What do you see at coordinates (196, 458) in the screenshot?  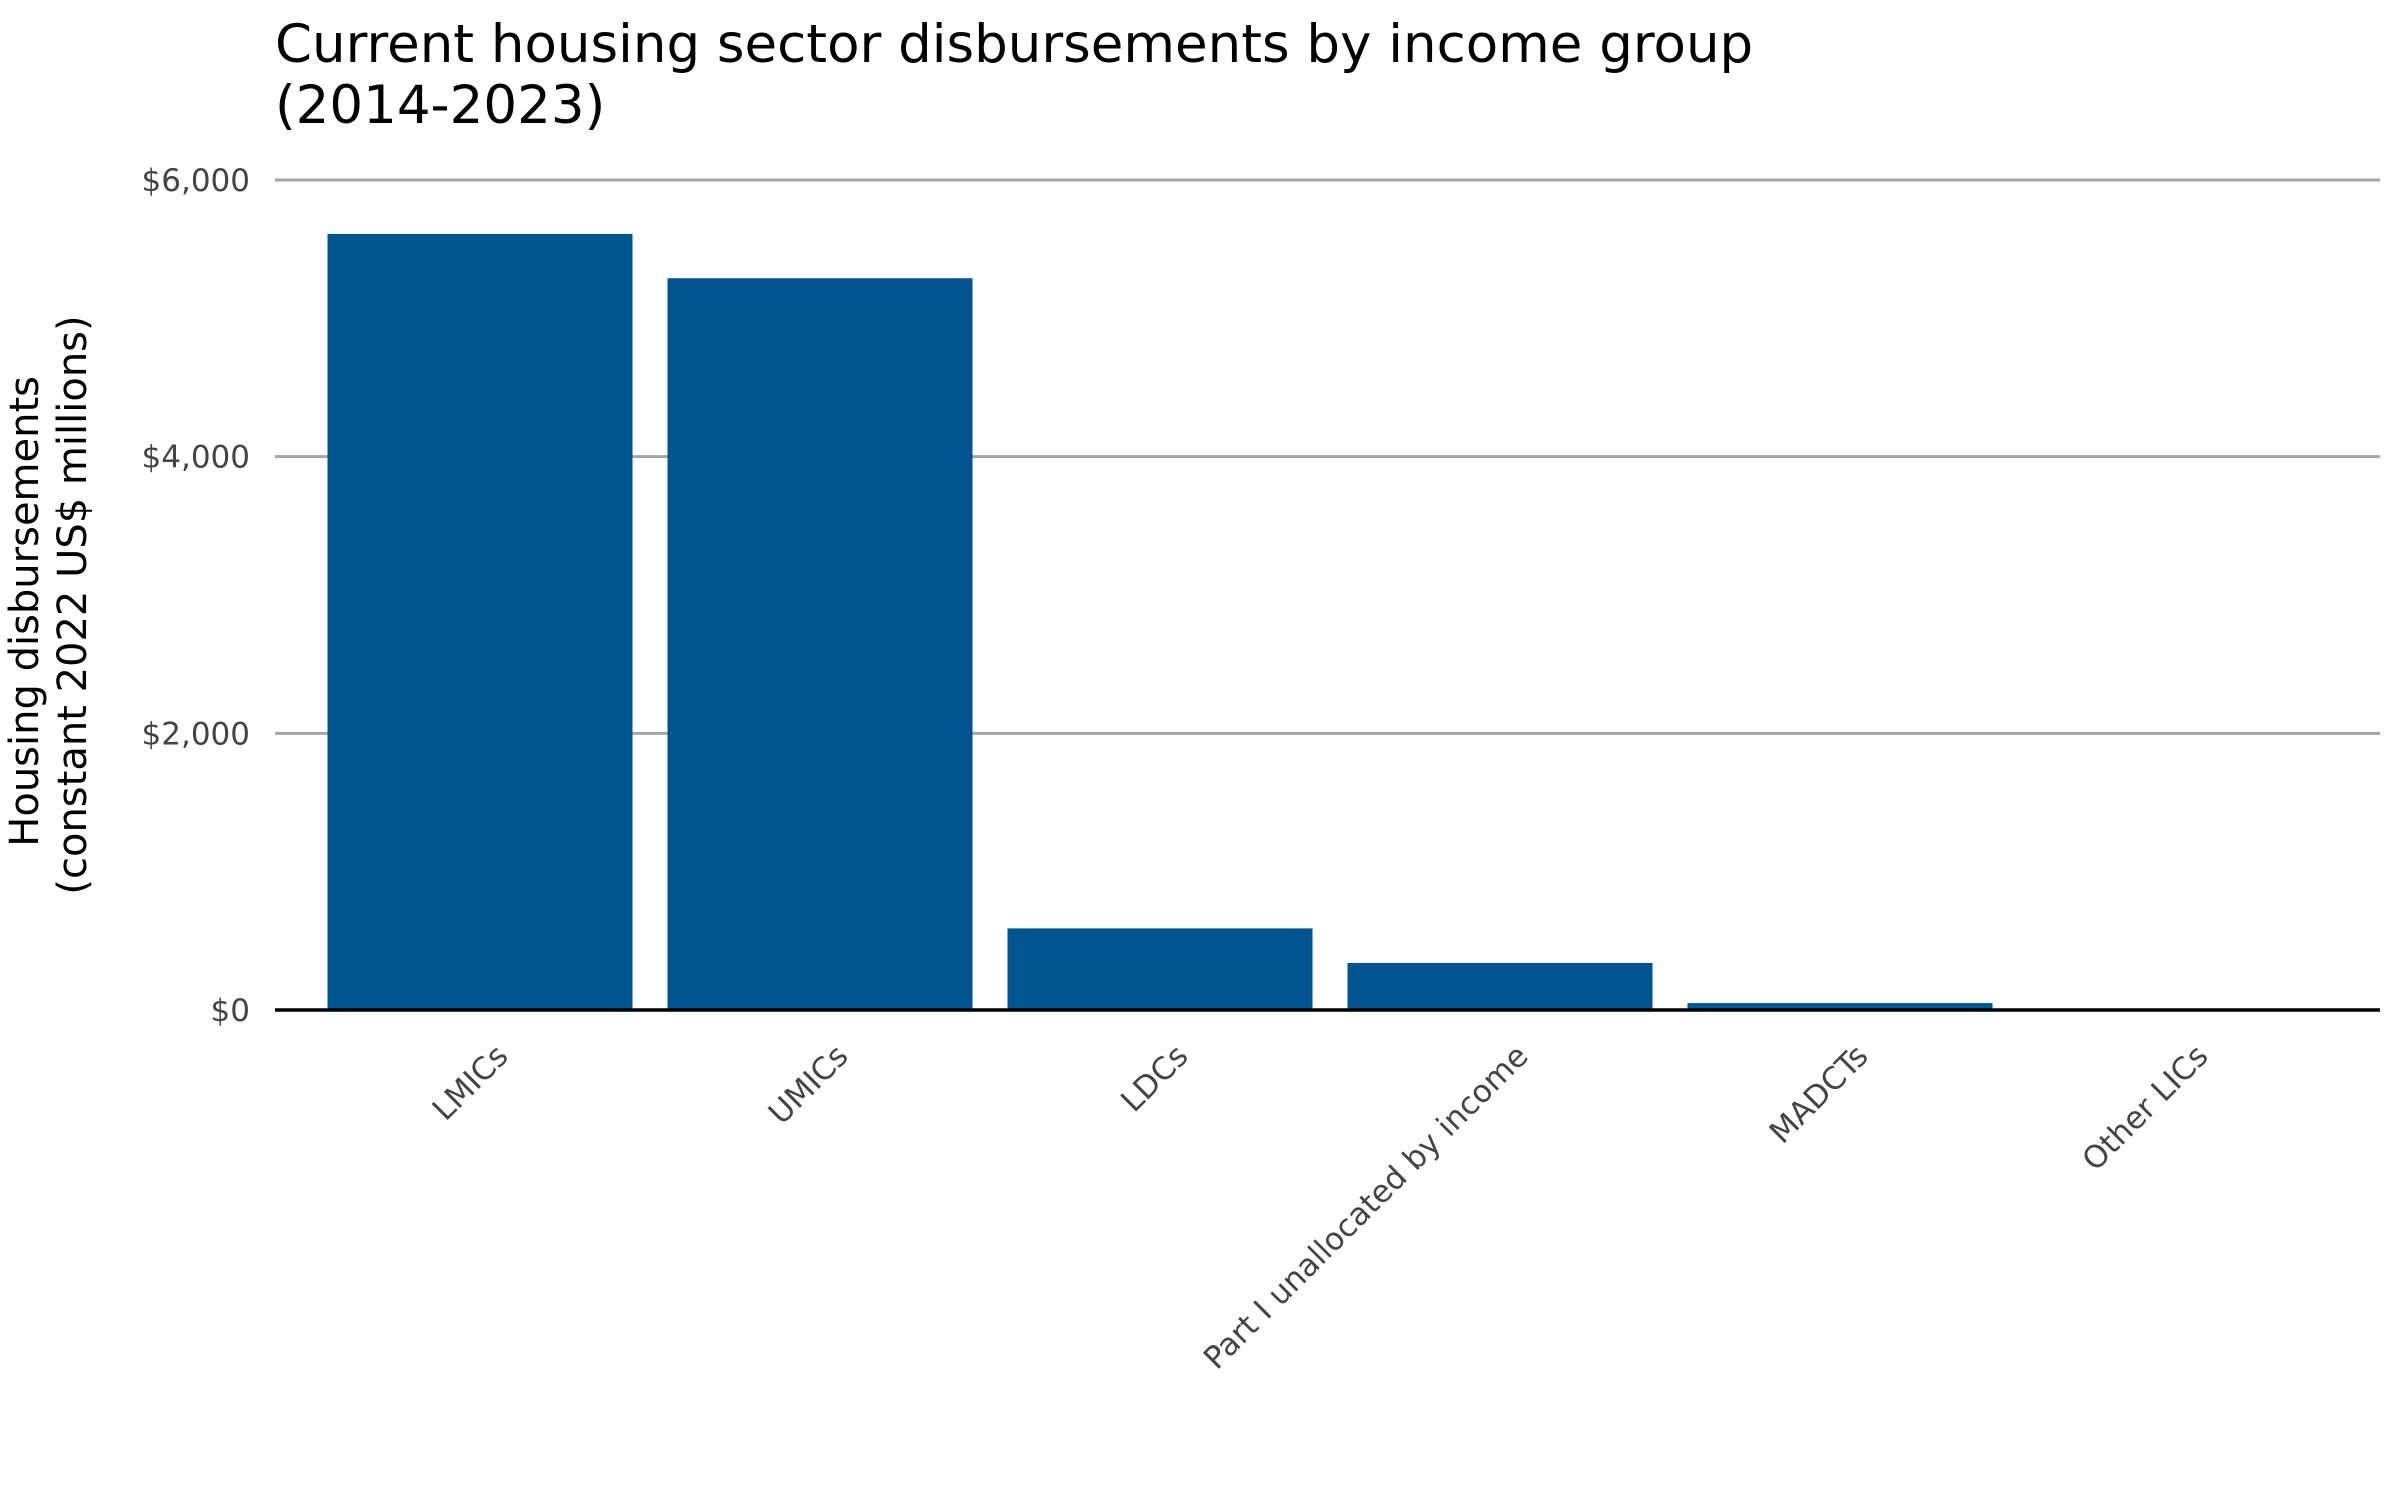 I see `y-tick-label: $4,000` at bounding box center [196, 458].